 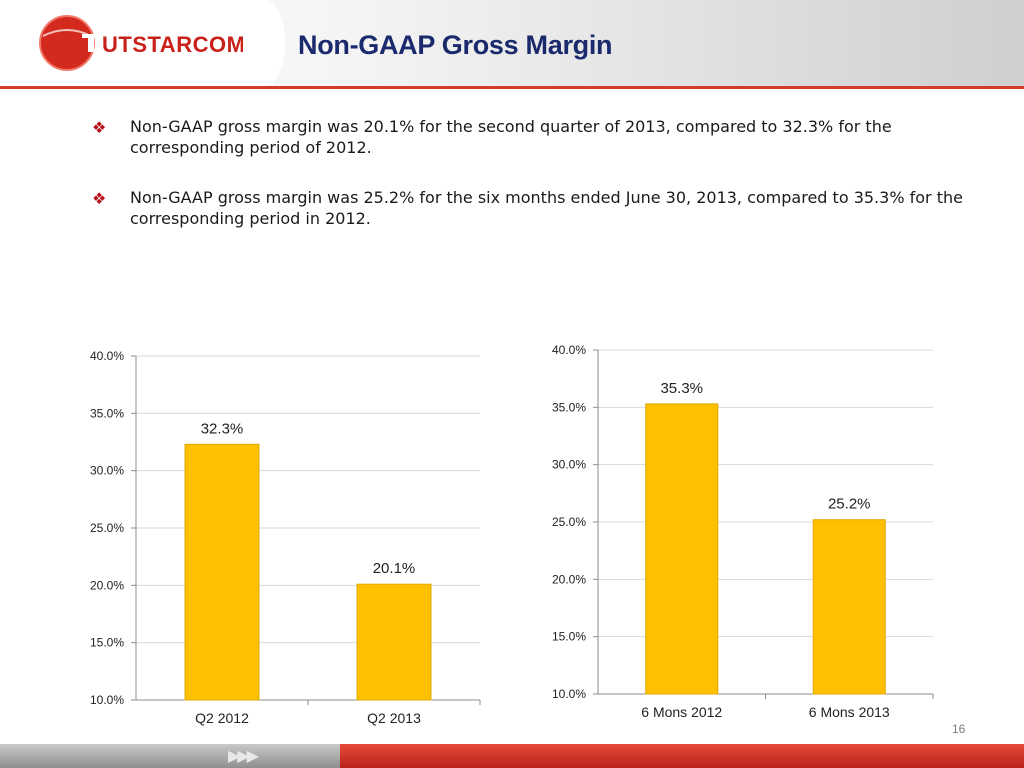 I want to click on utstarcom-logo: UTSTARCOM, so click(x=141, y=43).